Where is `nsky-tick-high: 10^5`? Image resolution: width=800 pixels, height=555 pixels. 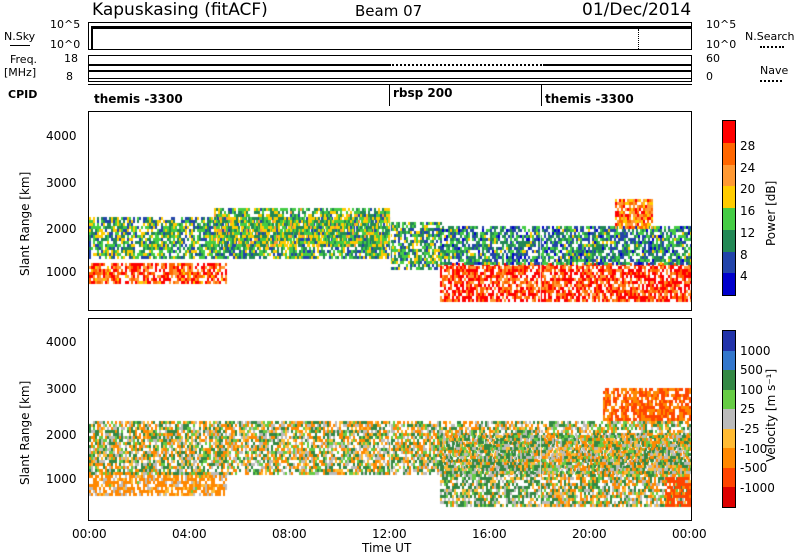 nsky-tick-high: 10^5 is located at coordinates (65, 24).